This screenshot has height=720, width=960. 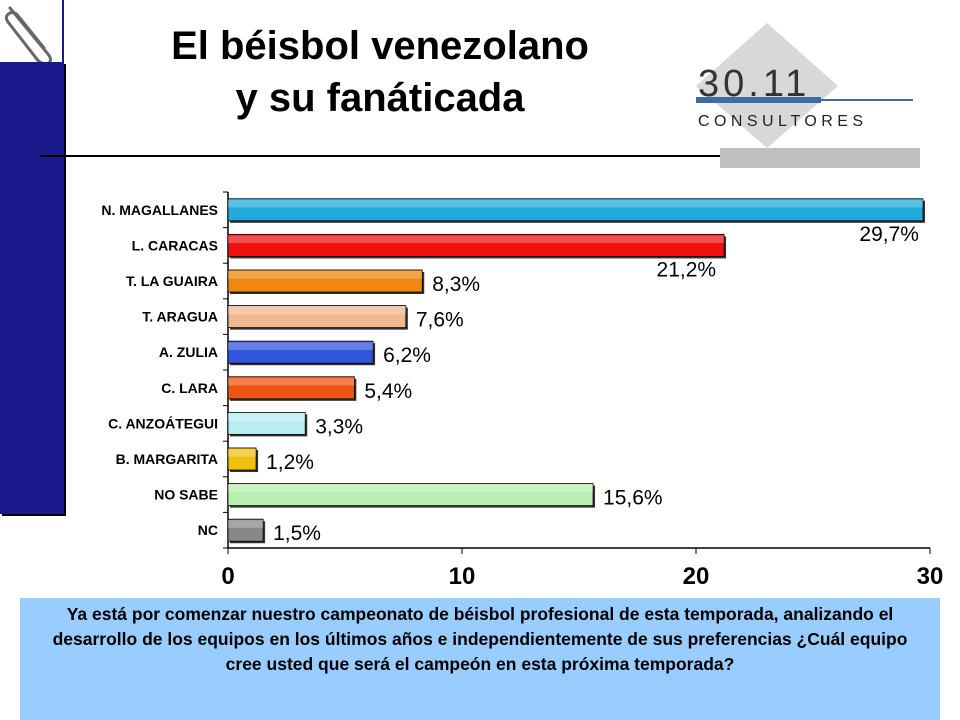 I want to click on value-label: 7,6%, so click(x=440, y=320).